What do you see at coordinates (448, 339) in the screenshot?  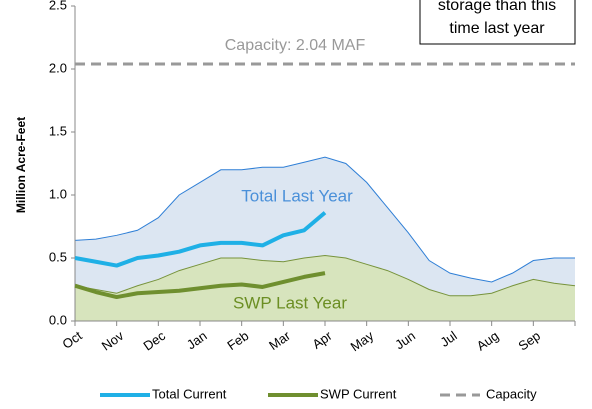 I see `x-tick-label: Jul` at bounding box center [448, 339].